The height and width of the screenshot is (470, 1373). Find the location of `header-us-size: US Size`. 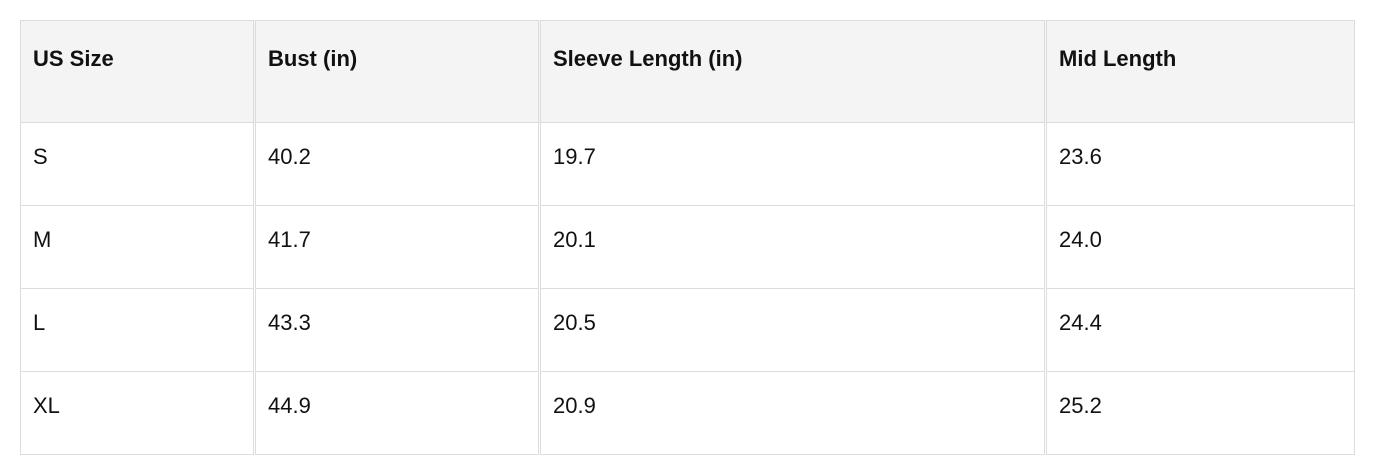

header-us-size: US Size is located at coordinates (138, 71).